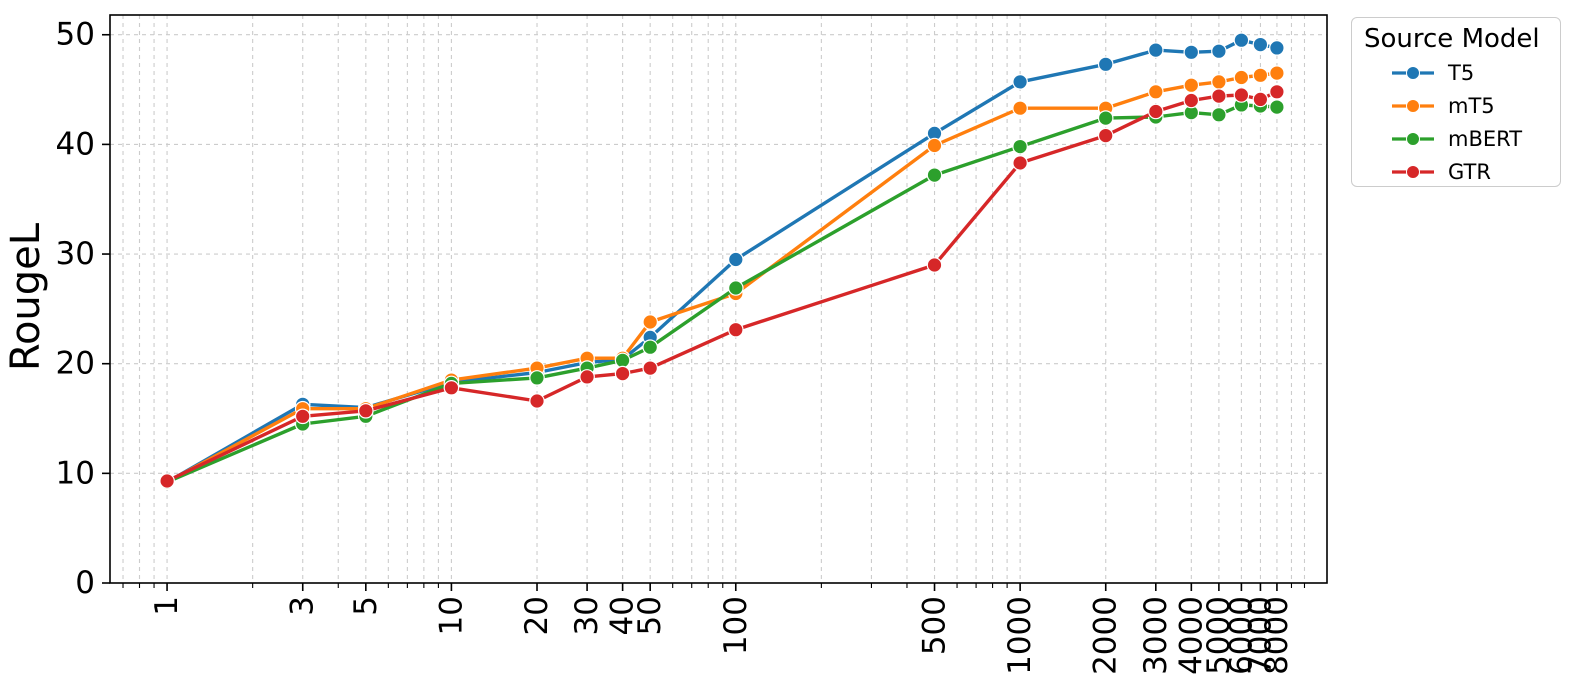 The height and width of the screenshot is (676, 1578). Describe the element at coordinates (1277, 635) in the screenshot. I see `x-tick-label: 8000` at that location.